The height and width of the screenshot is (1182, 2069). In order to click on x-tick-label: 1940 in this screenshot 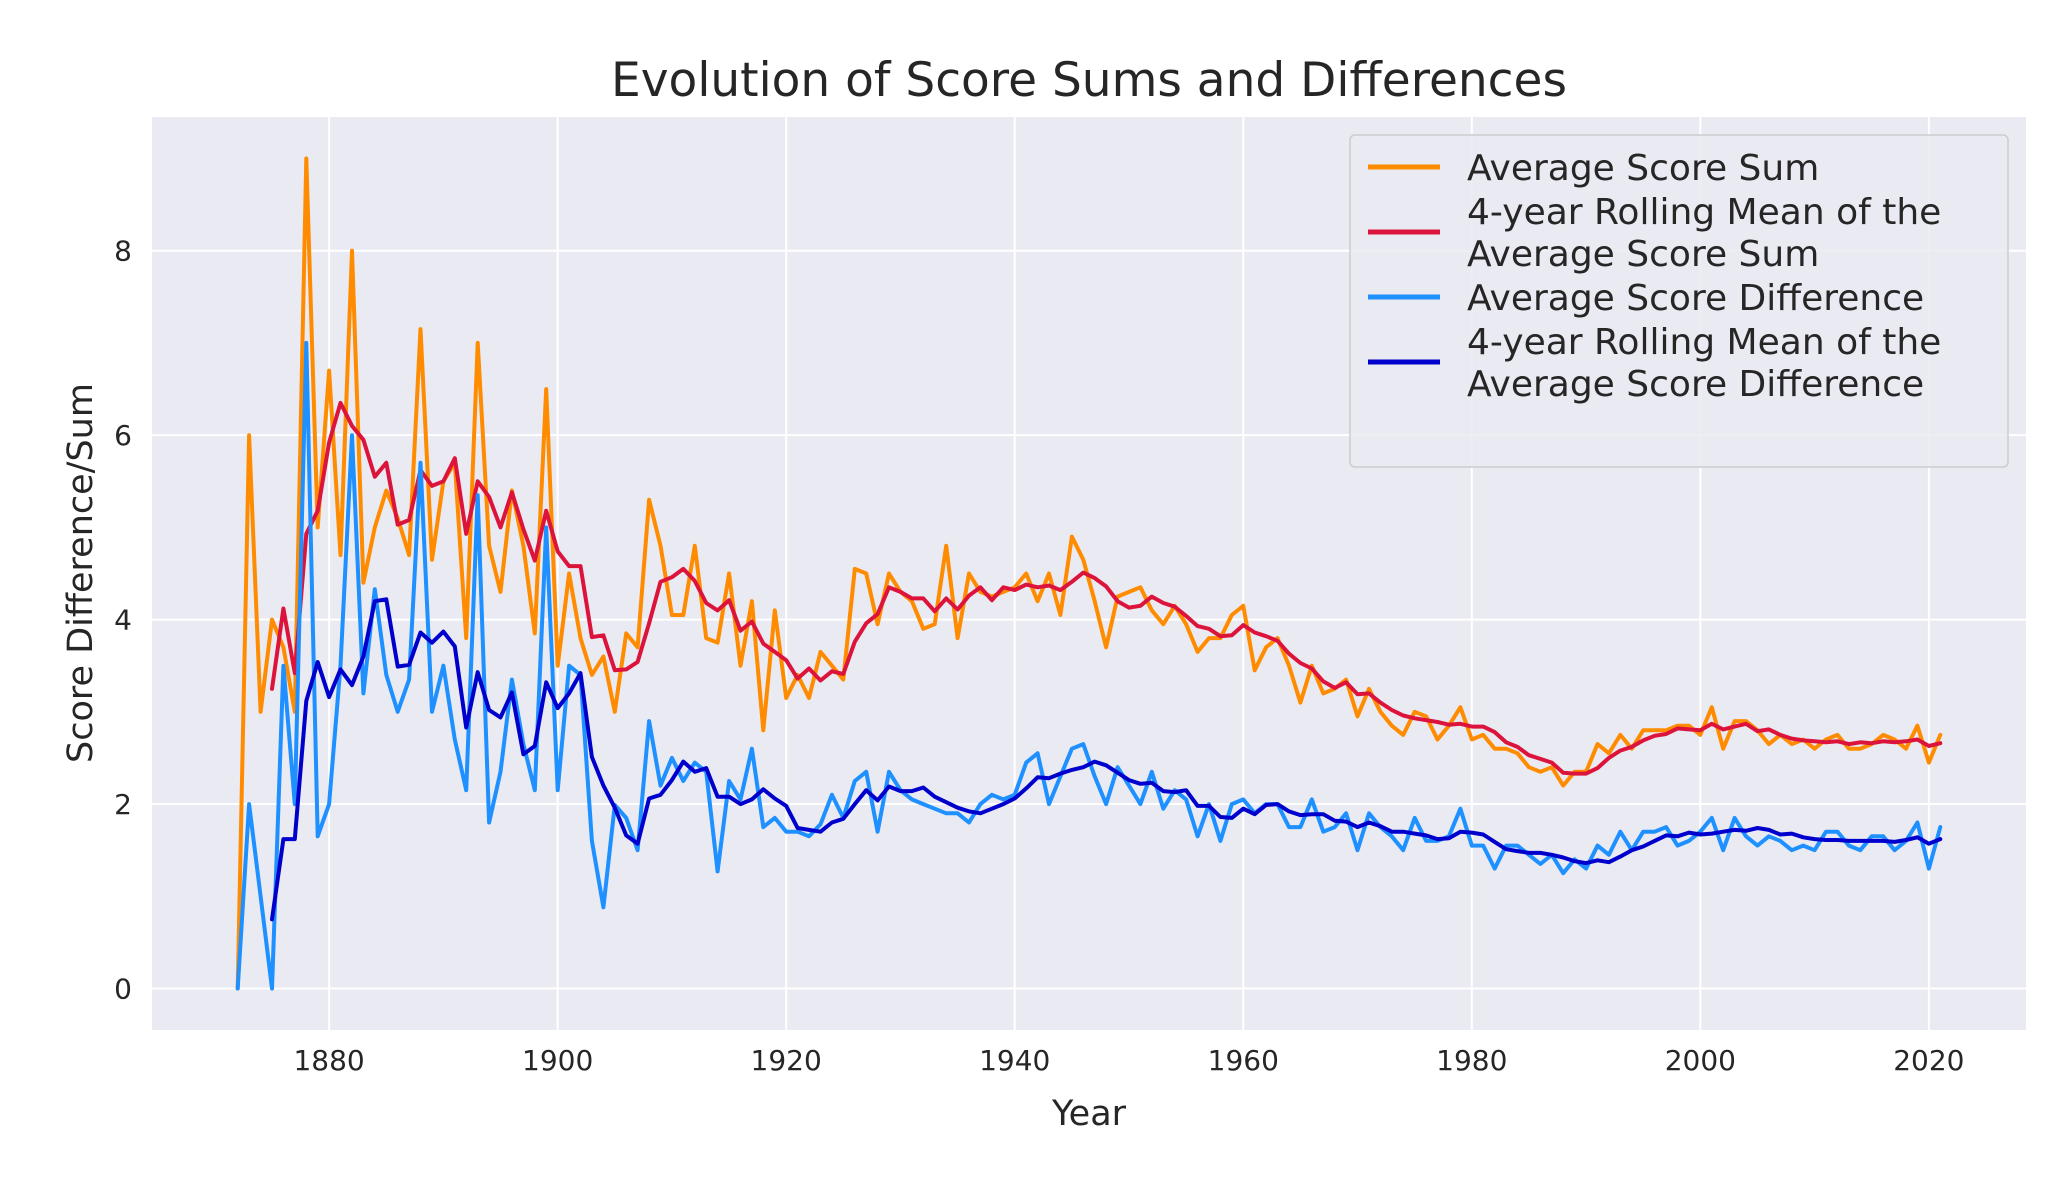, I will do `click(1014, 1060)`.